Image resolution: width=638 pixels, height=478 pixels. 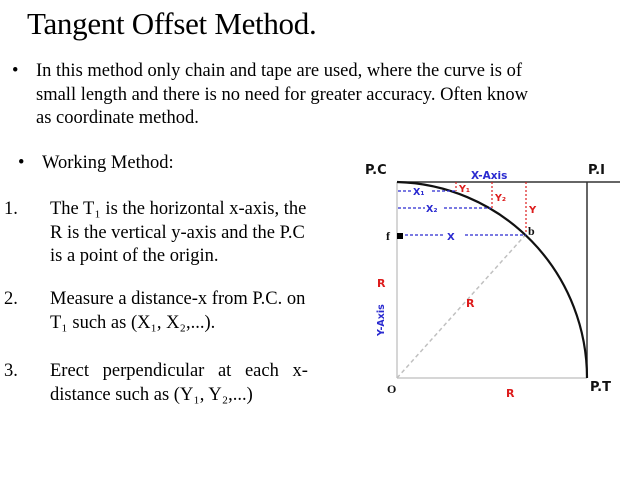 I want to click on label-x: X, so click(x=451, y=237).